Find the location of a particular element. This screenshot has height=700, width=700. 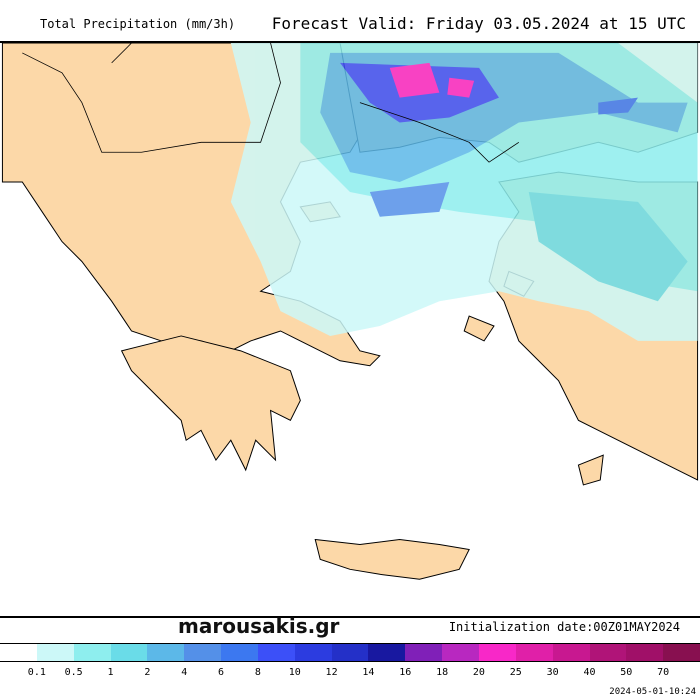

legend-label: 1 is located at coordinates (110, 672).